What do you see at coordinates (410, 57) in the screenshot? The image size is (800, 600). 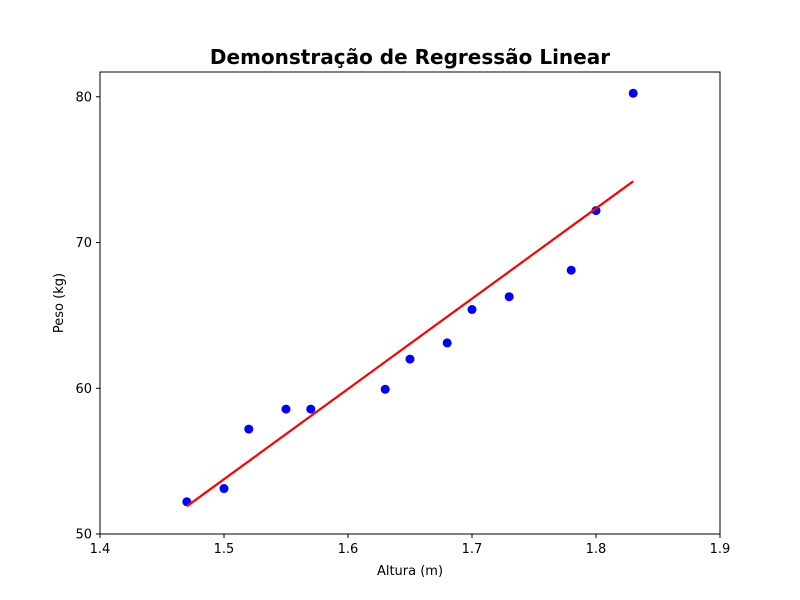 I see `chart-title: Demonstração de Regressão Linear` at bounding box center [410, 57].